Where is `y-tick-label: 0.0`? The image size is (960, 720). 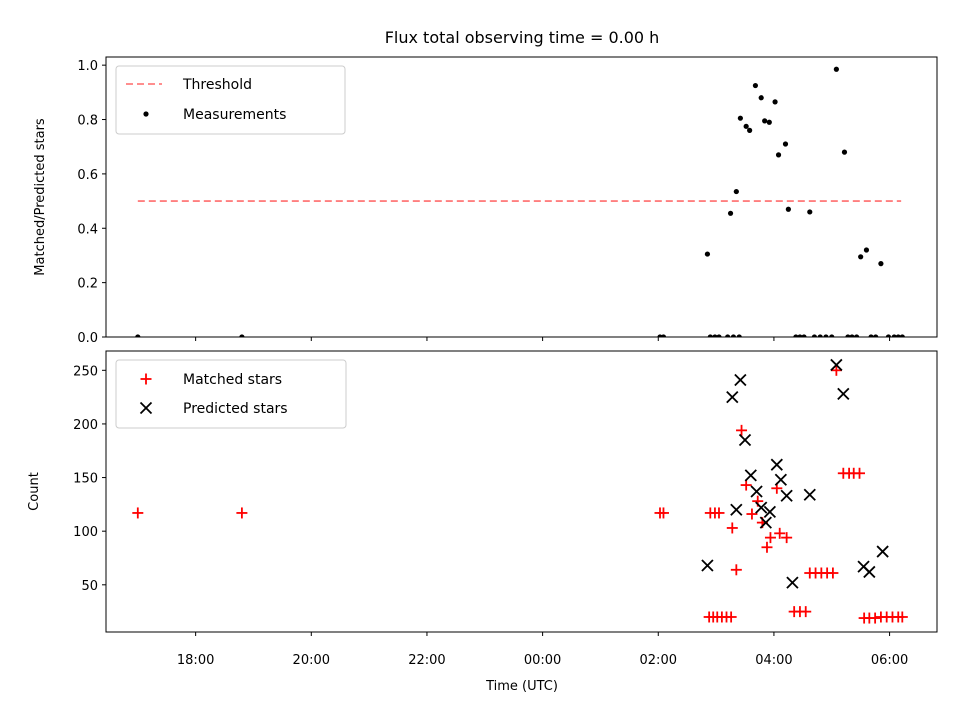 y-tick-label: 0.0 is located at coordinates (87, 338).